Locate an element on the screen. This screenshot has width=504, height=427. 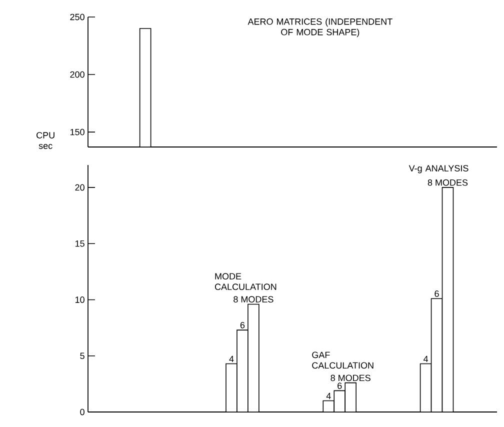
y-tick-label: 250 is located at coordinates (77, 17).